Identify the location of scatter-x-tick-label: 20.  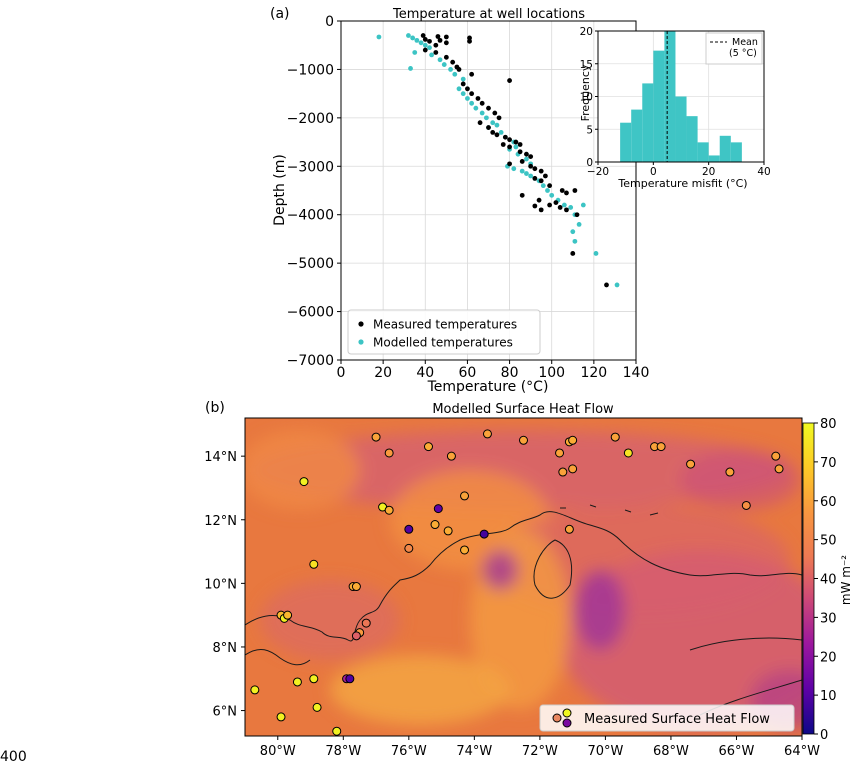
(383, 373).